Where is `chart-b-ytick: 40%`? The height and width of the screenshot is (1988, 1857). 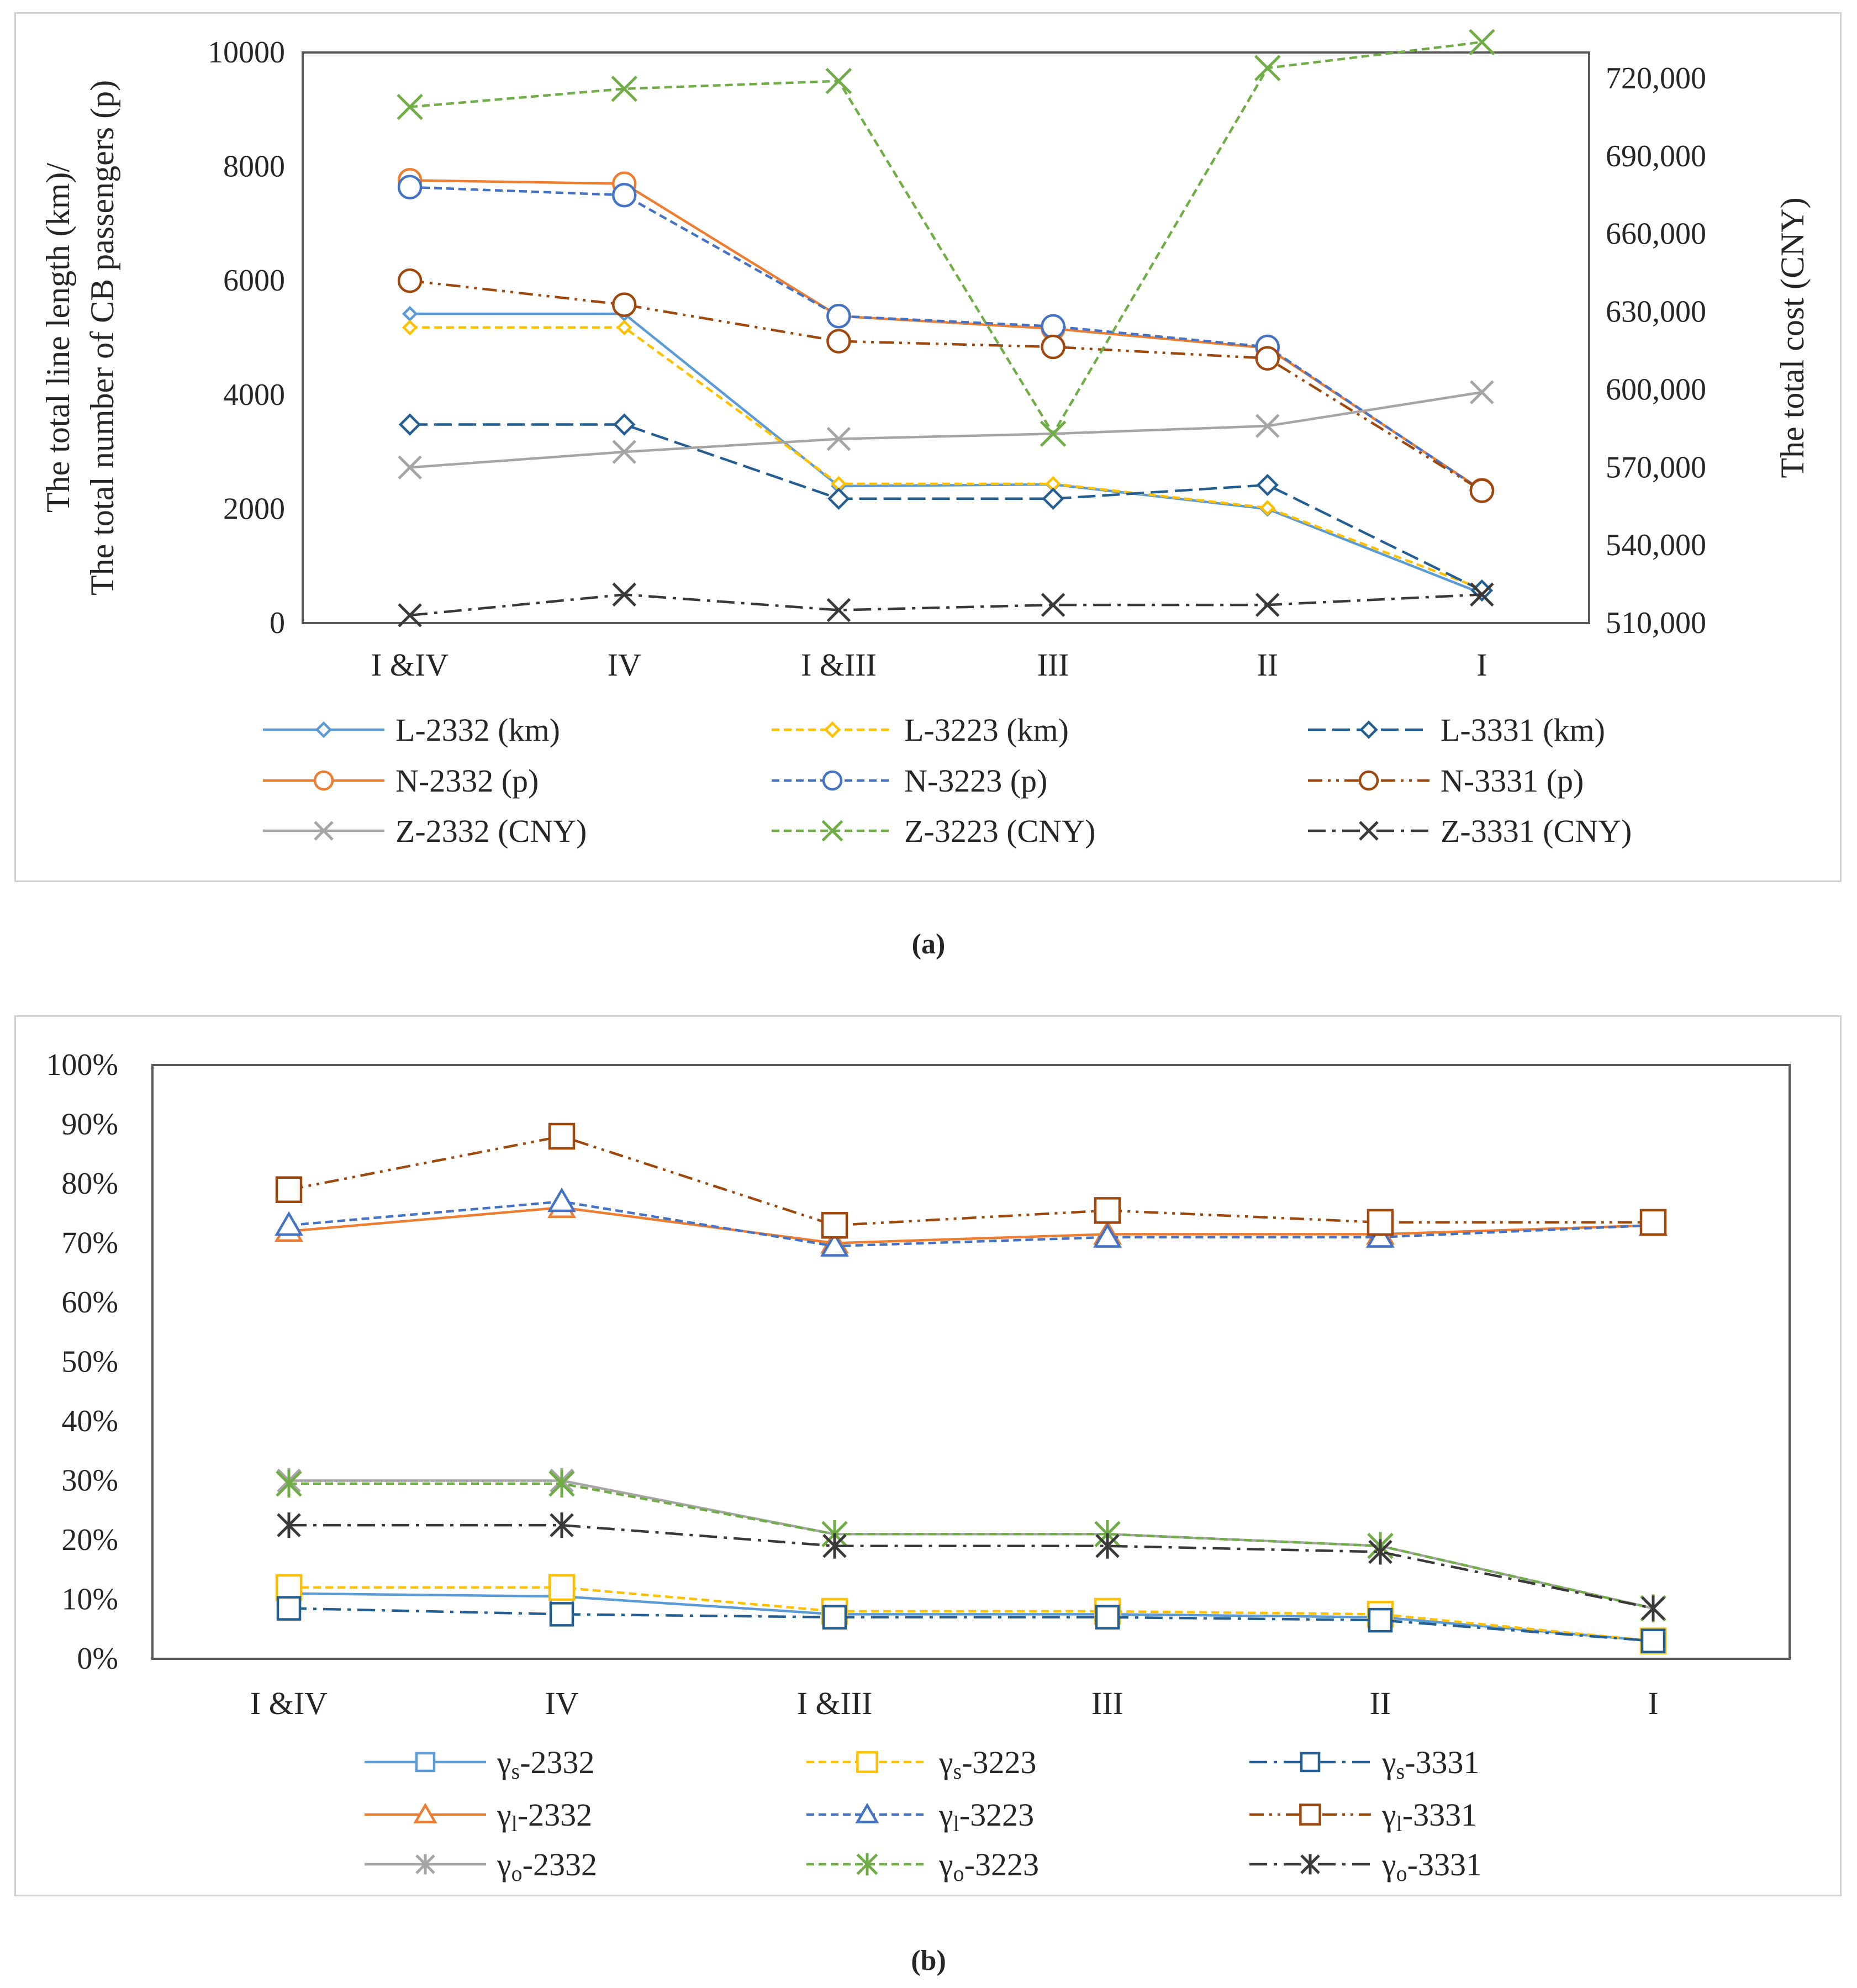
chart-b-ytick: 40% is located at coordinates (89, 1421).